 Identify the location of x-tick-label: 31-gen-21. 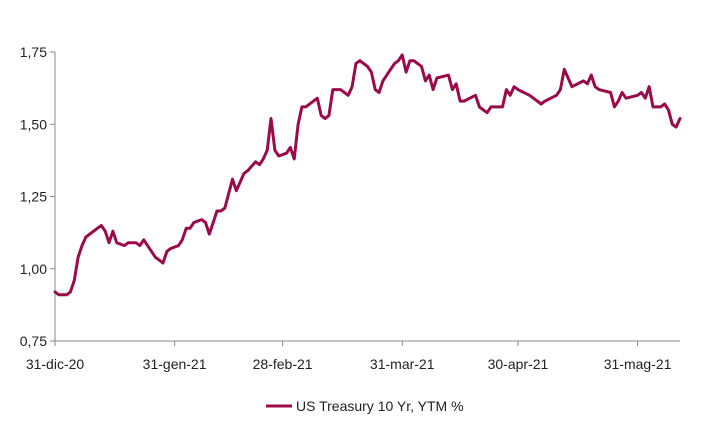
(175, 364).